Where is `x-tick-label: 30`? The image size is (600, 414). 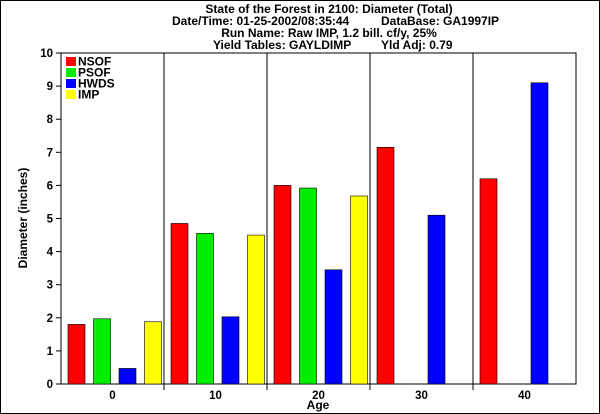 x-tick-label: 30 is located at coordinates (421, 396).